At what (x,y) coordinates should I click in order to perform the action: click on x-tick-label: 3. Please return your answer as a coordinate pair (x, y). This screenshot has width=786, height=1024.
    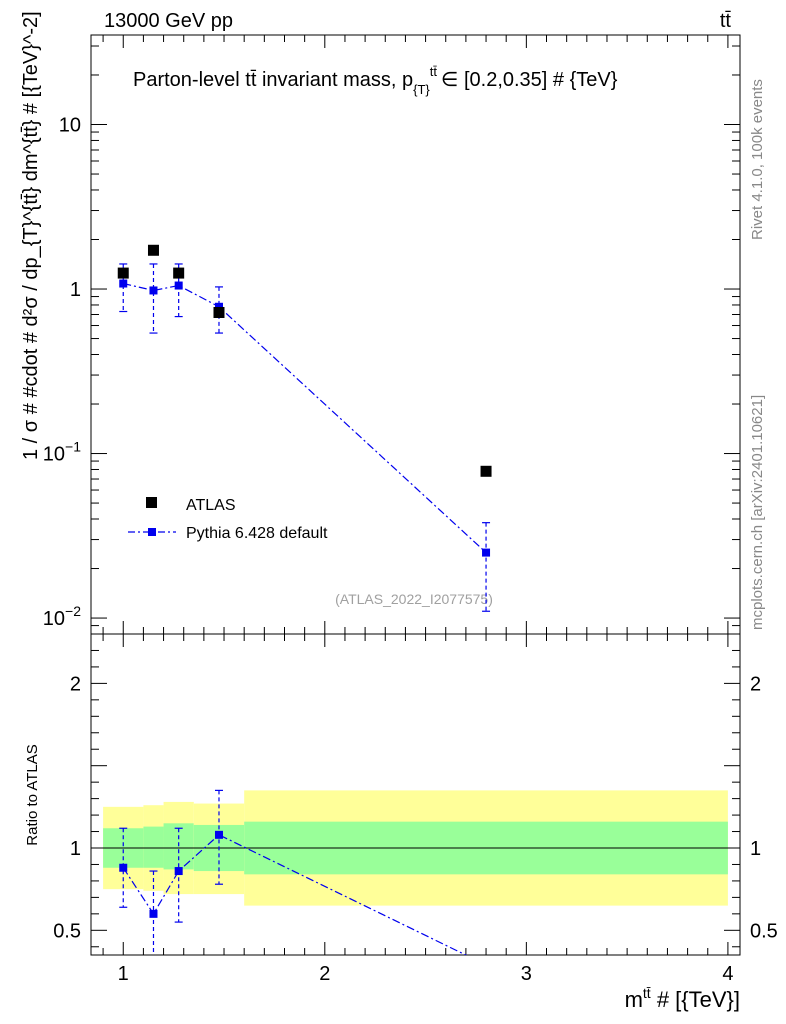
    Looking at the image, I should click on (526, 974).